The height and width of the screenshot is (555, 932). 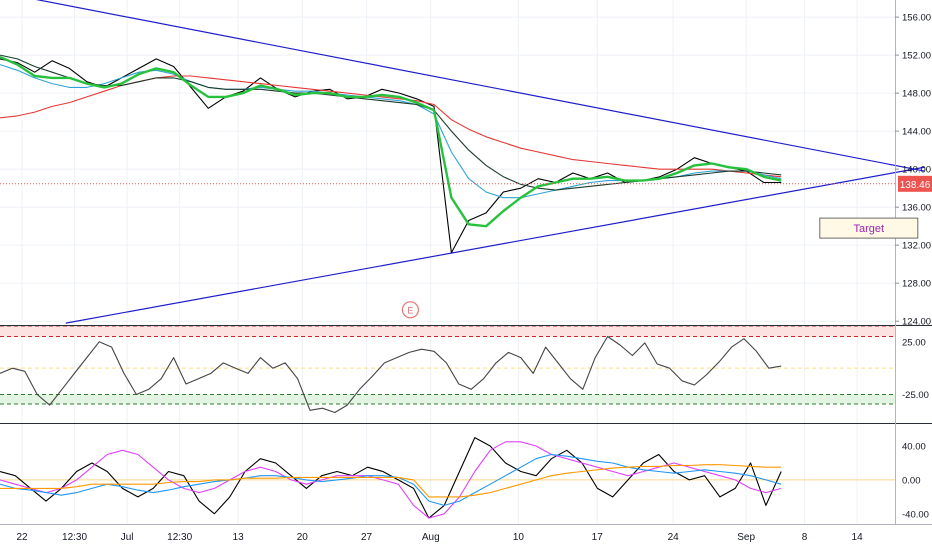 What do you see at coordinates (916, 170) in the screenshot?
I see `price-tick-label-4: 140.00` at bounding box center [916, 170].